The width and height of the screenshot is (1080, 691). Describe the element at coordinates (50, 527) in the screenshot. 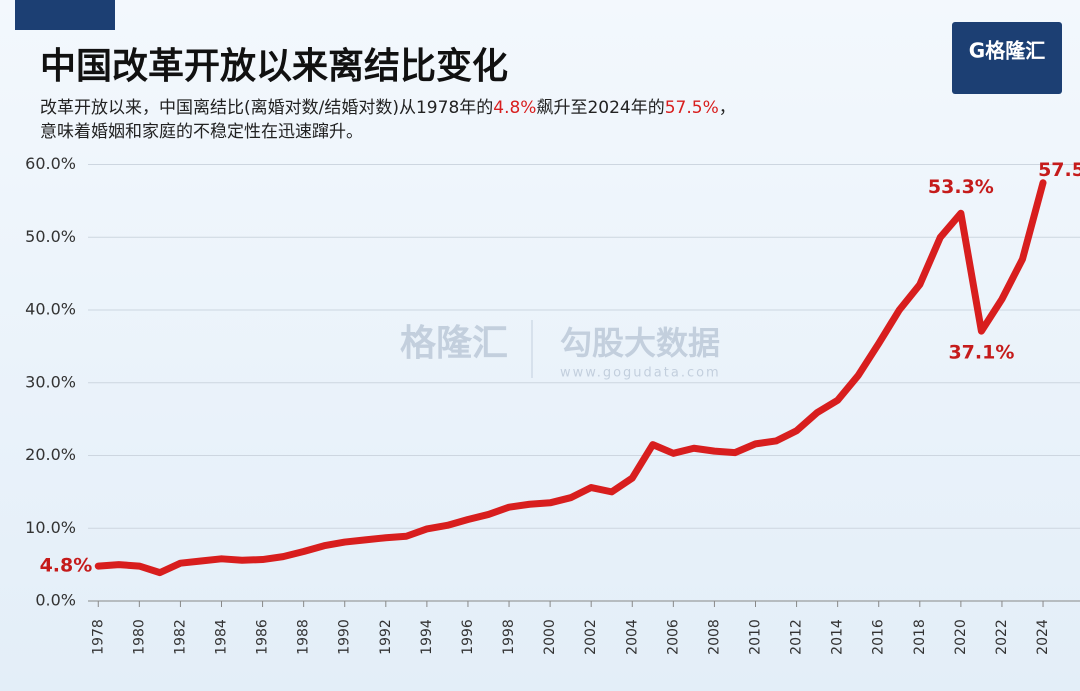

I see `y-tick-label: 10.0%` at that location.